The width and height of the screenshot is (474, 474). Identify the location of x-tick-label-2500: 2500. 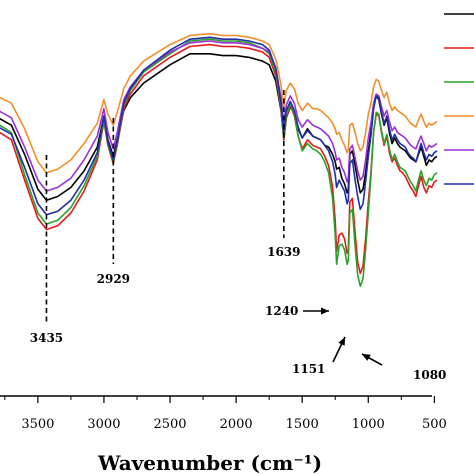
(169, 424).